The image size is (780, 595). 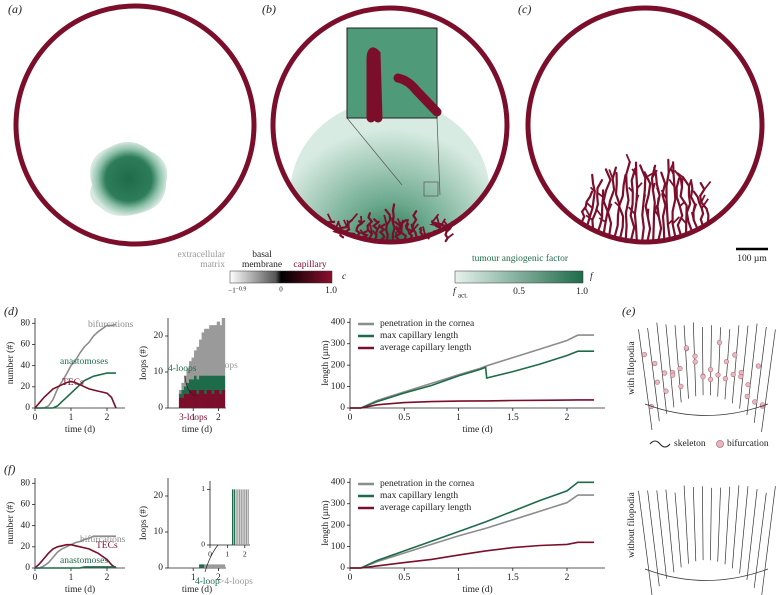 What do you see at coordinates (262, 265) in the screenshot?
I see `colorbar-label: membrane` at bounding box center [262, 265].